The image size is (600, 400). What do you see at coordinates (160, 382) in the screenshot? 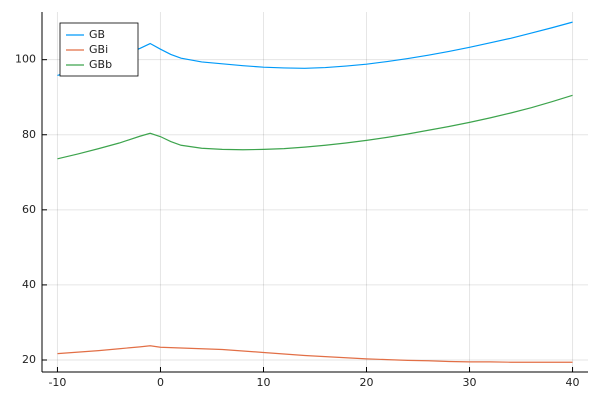
I see `x-tick-label: 0` at bounding box center [160, 382].